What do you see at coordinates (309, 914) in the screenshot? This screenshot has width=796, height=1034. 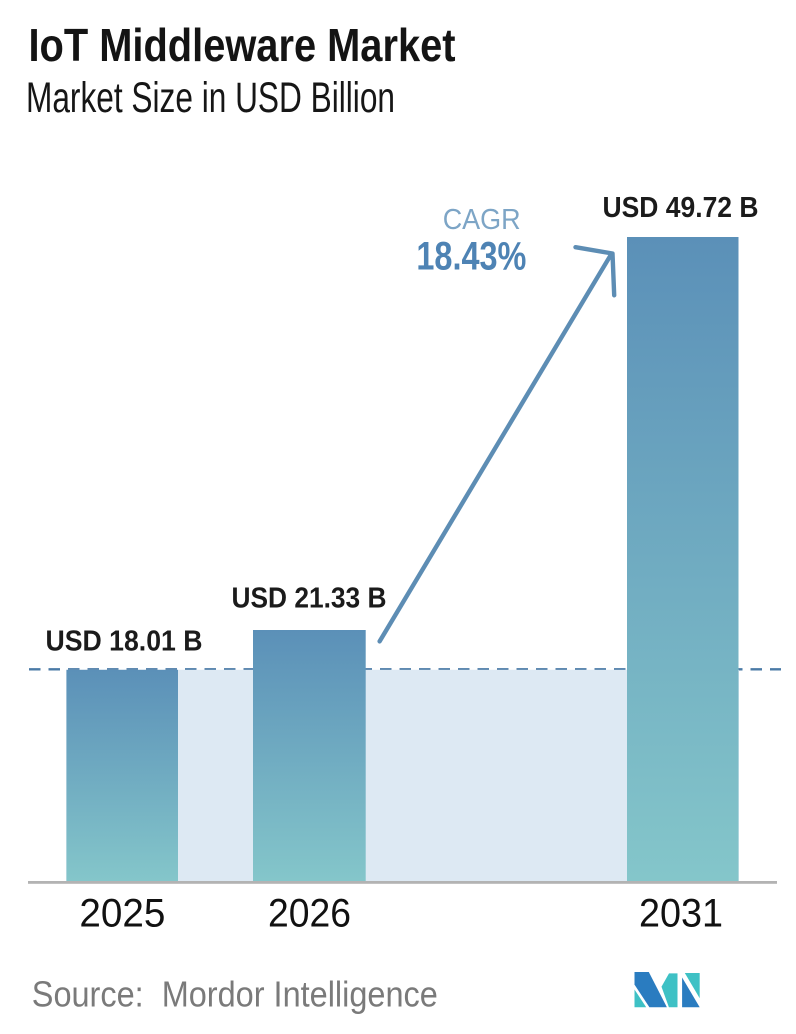 I see `svg-text: 2026` at bounding box center [309, 914].